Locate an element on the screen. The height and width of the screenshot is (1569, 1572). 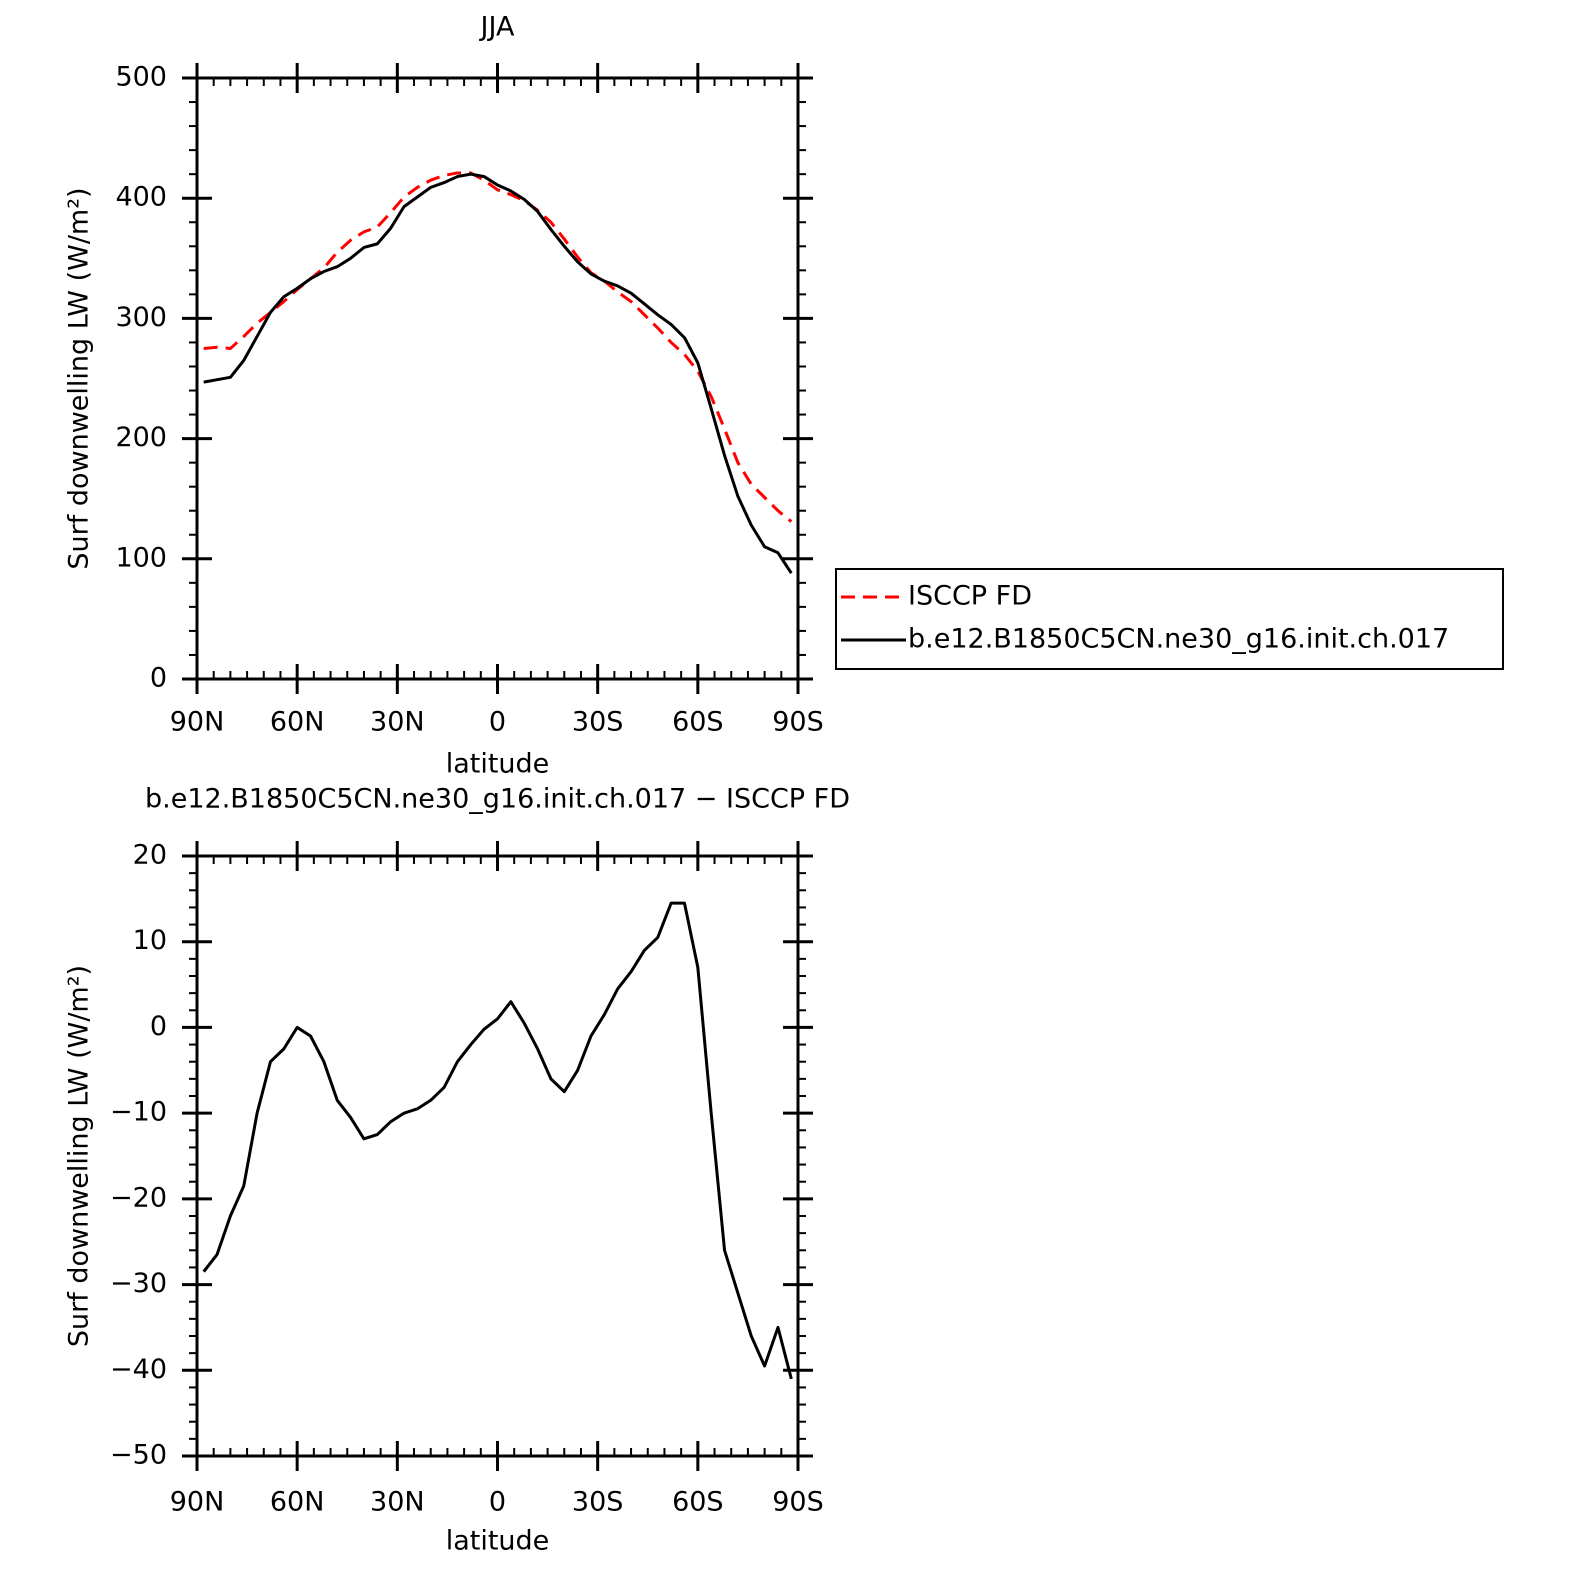
y-tick-label: −40 is located at coordinates (138, 1369).